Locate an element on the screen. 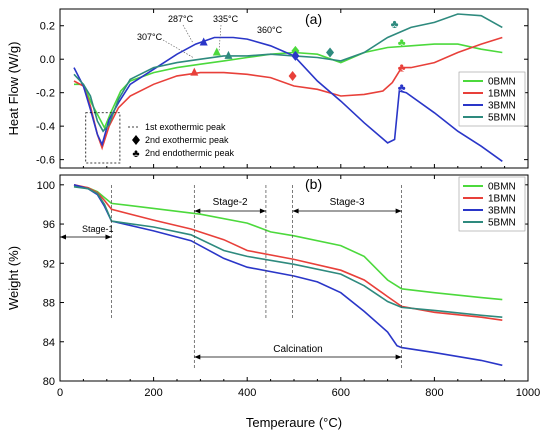 The image size is (550, 434). stage-label: Stage-1 is located at coordinates (98, 229).